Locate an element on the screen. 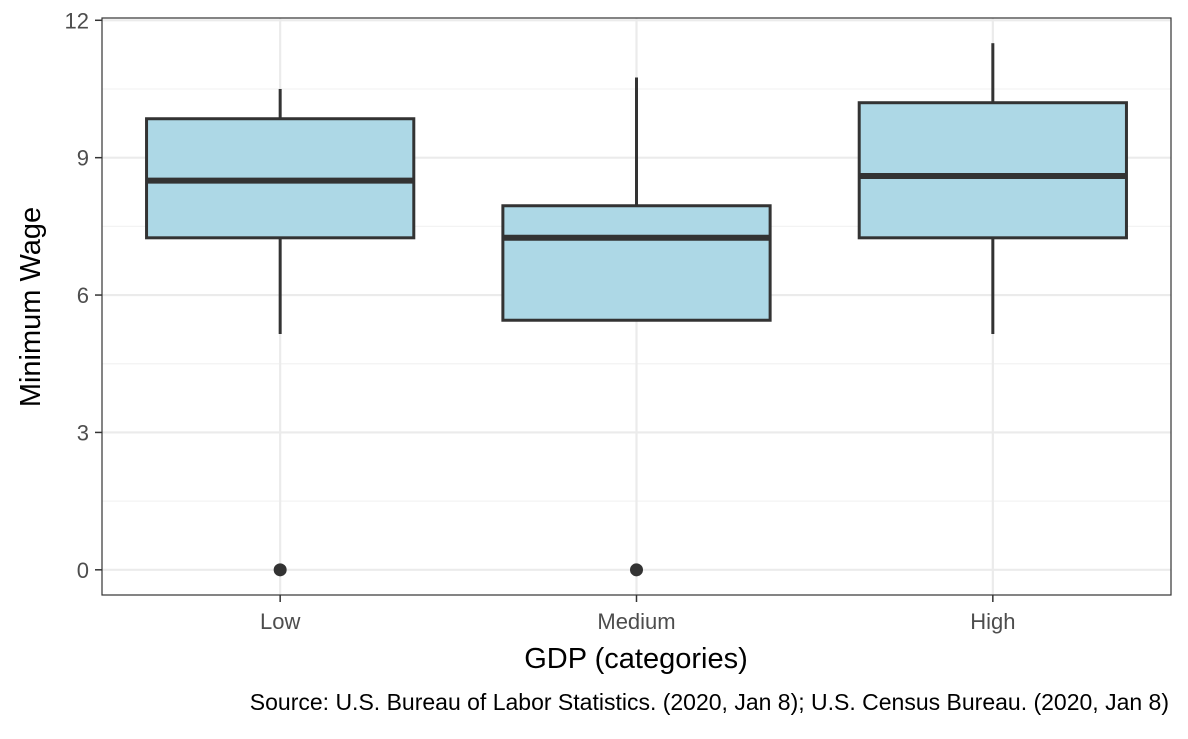 The width and height of the screenshot is (1188, 739). y-tick-label: 3 is located at coordinates (83, 432).